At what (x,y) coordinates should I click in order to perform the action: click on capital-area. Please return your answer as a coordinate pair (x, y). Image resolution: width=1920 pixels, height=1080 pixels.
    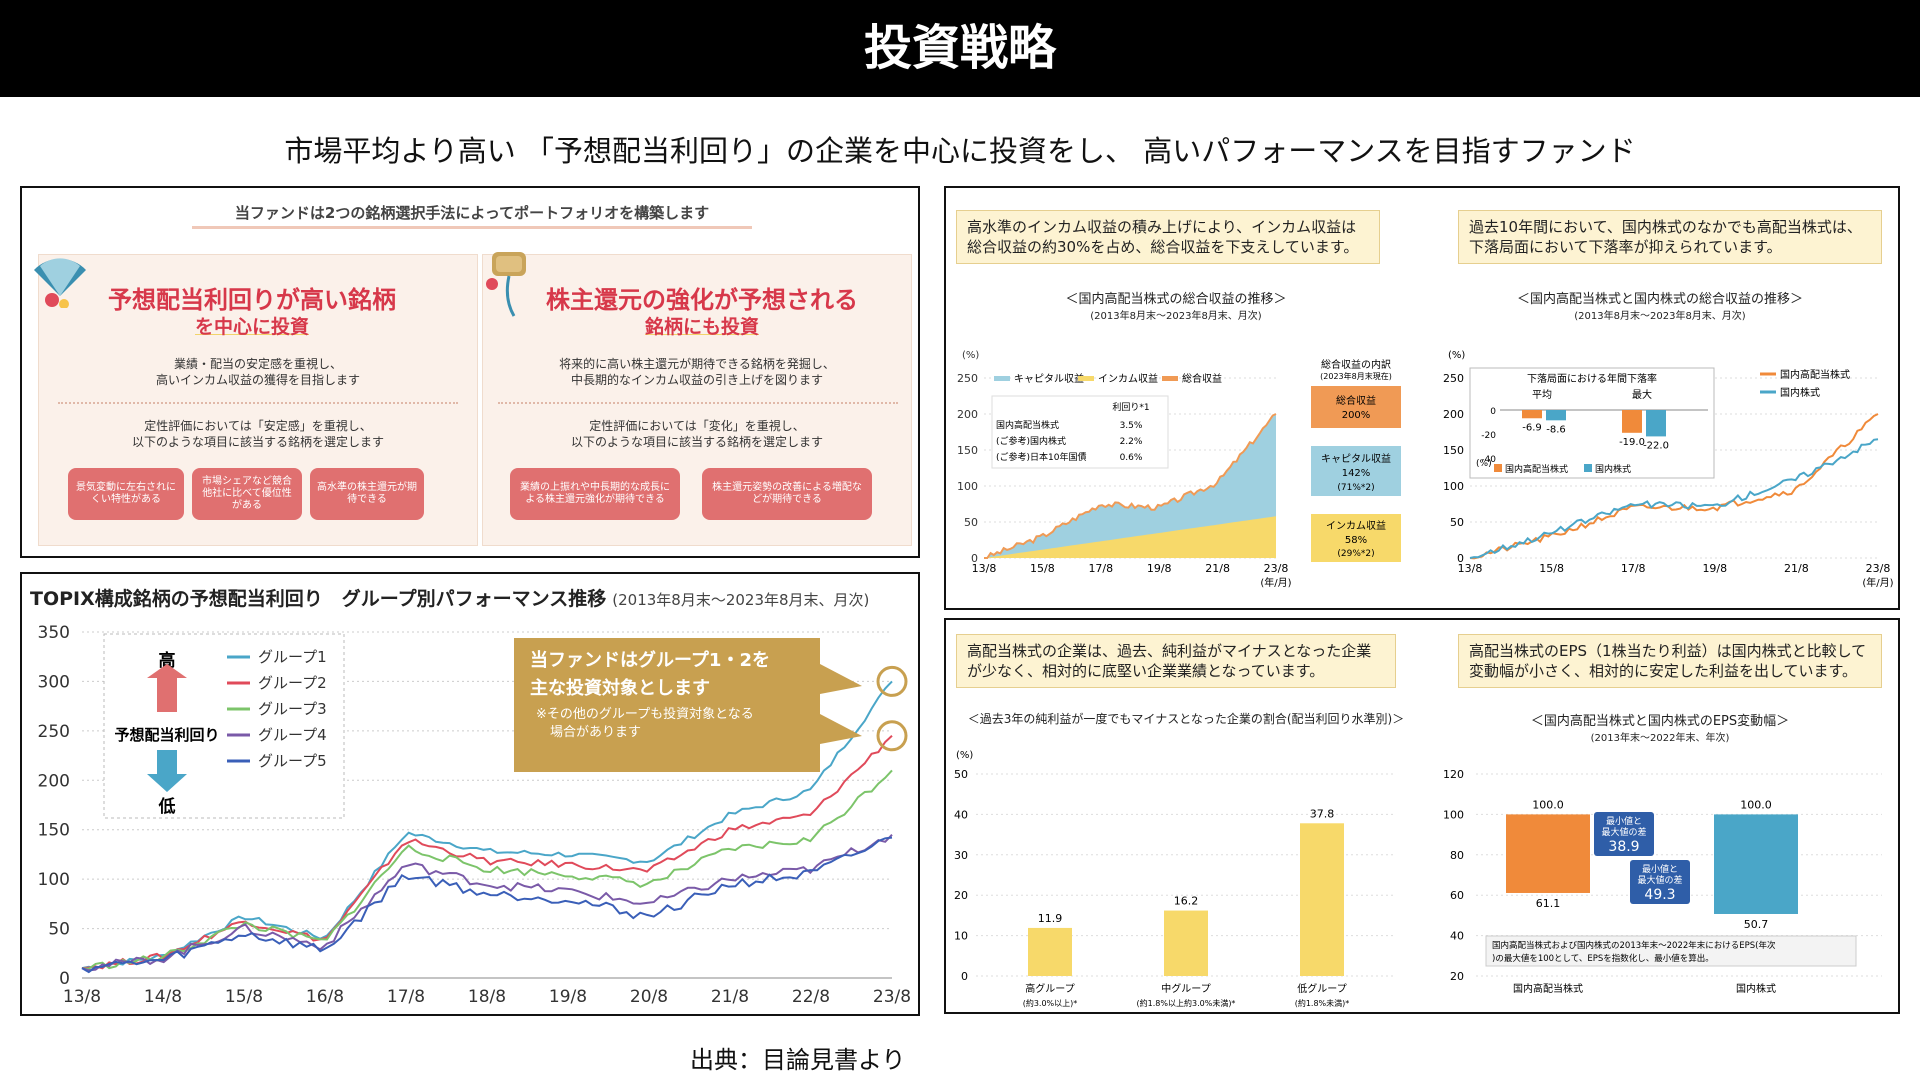
    Looking at the image, I should click on (1130, 486).